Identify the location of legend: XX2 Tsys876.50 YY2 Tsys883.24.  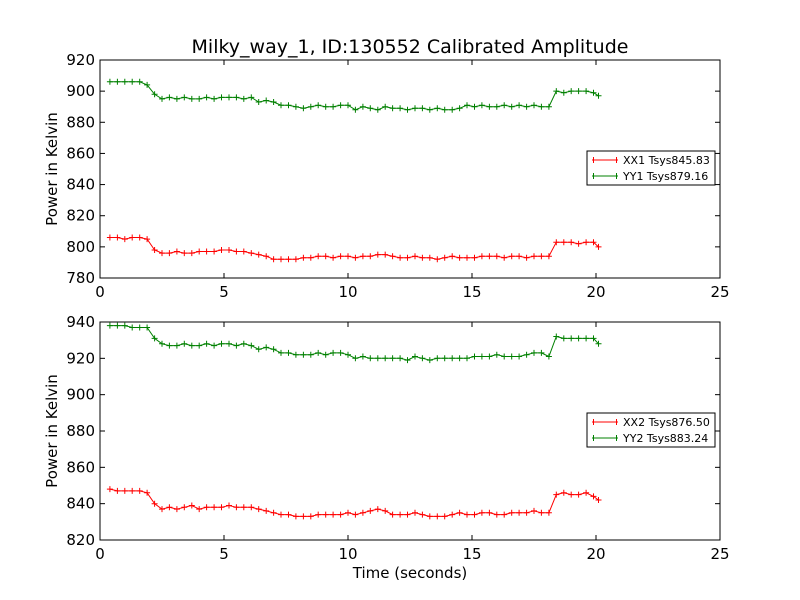
(651, 430).